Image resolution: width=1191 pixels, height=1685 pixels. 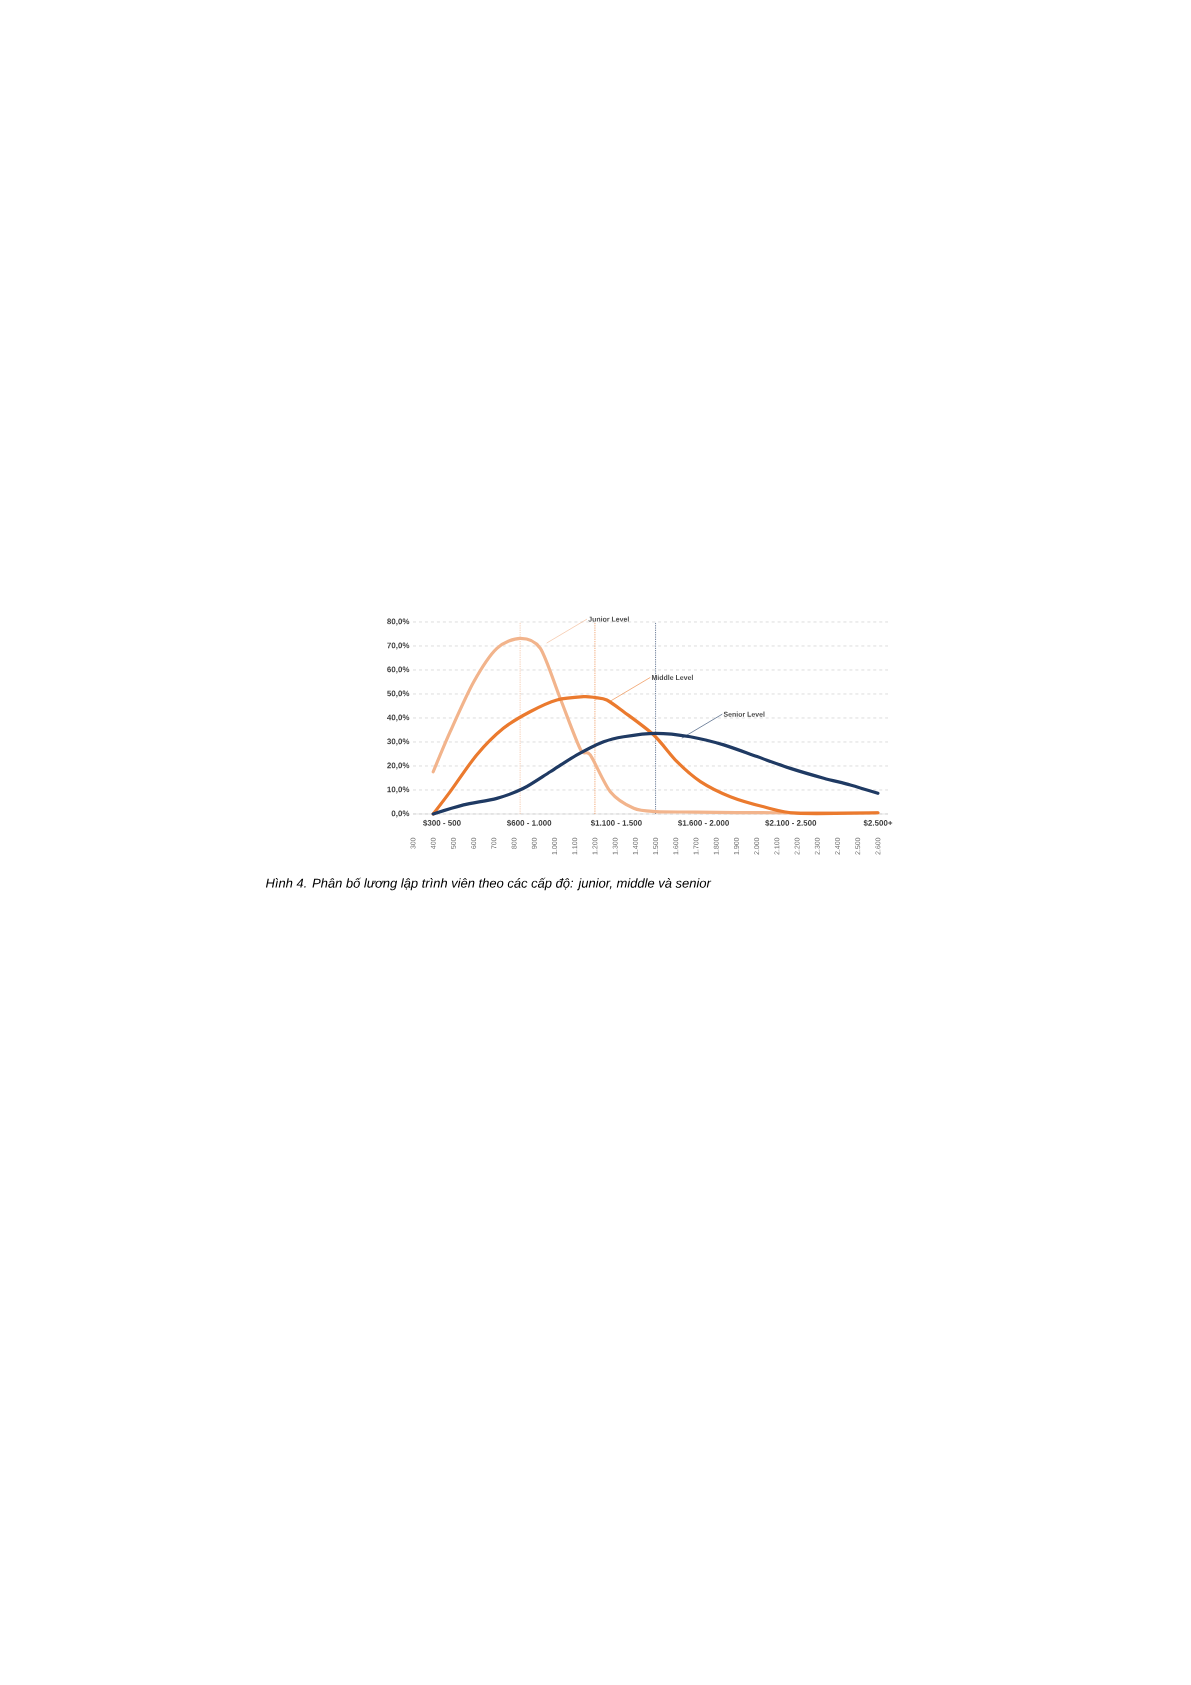 I want to click on text: Hình 4. Phân bố lương lập trình viên theo các cấp độ: junior, middle và senior, so click(x=488, y=884).